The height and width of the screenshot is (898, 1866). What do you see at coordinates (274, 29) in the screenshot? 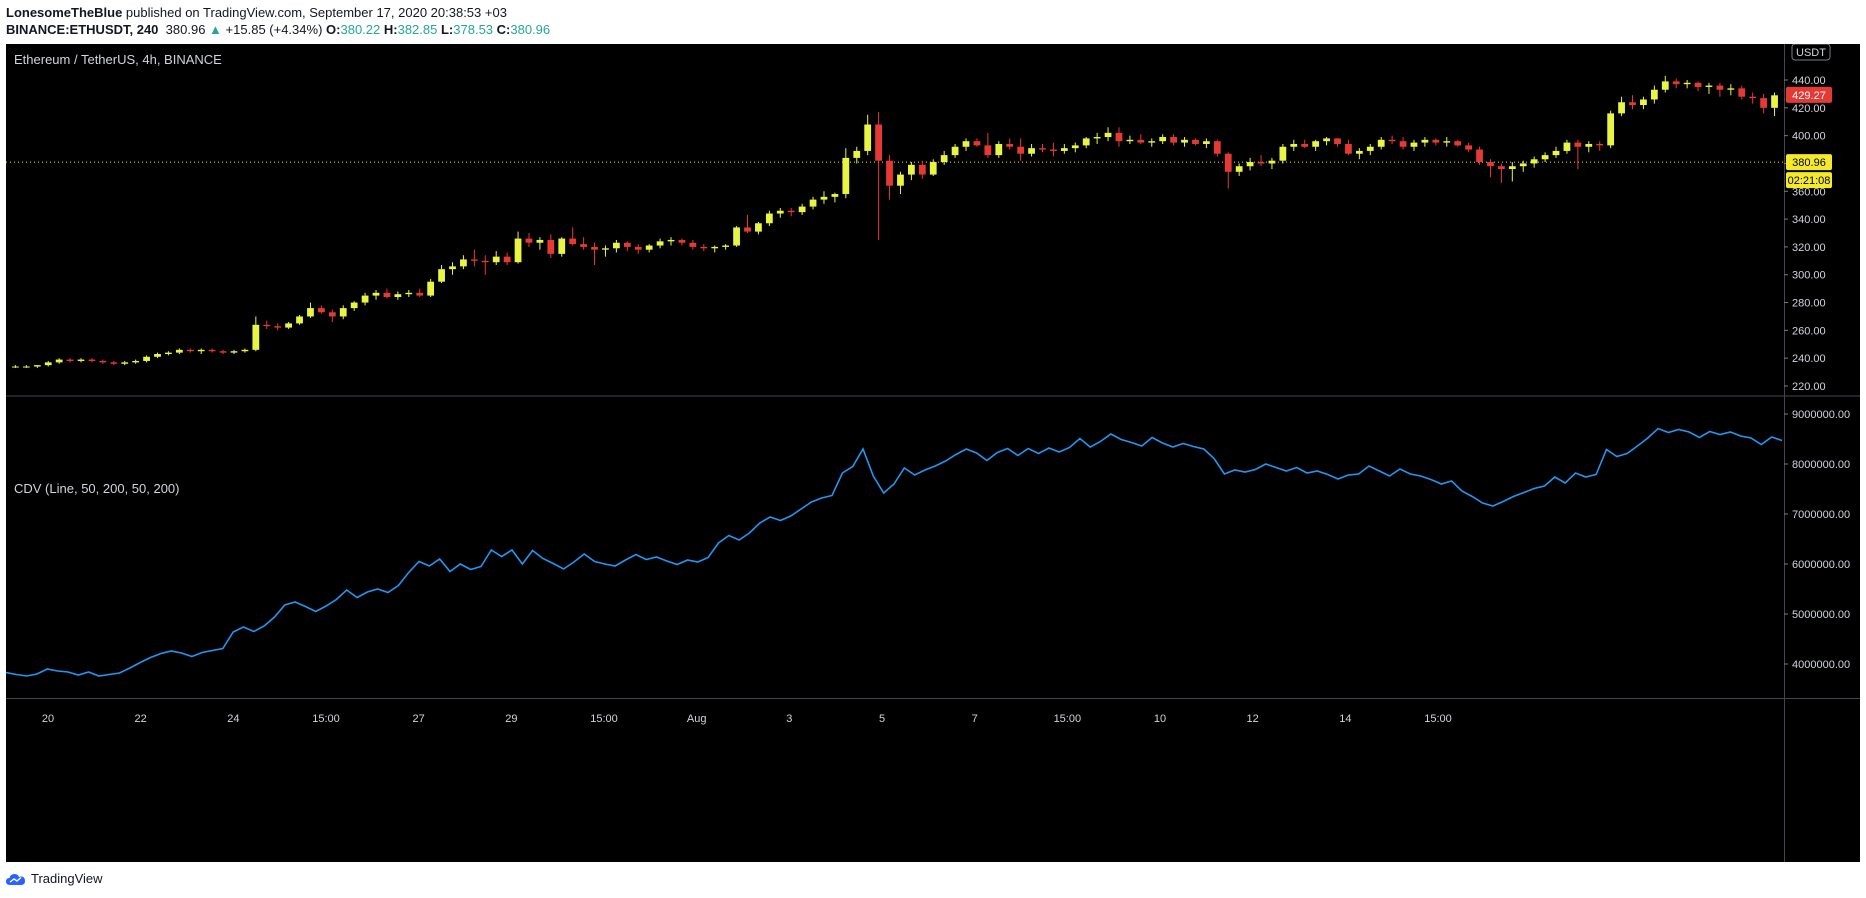
I see `change-value: +15.85 (+4.34%)` at bounding box center [274, 29].